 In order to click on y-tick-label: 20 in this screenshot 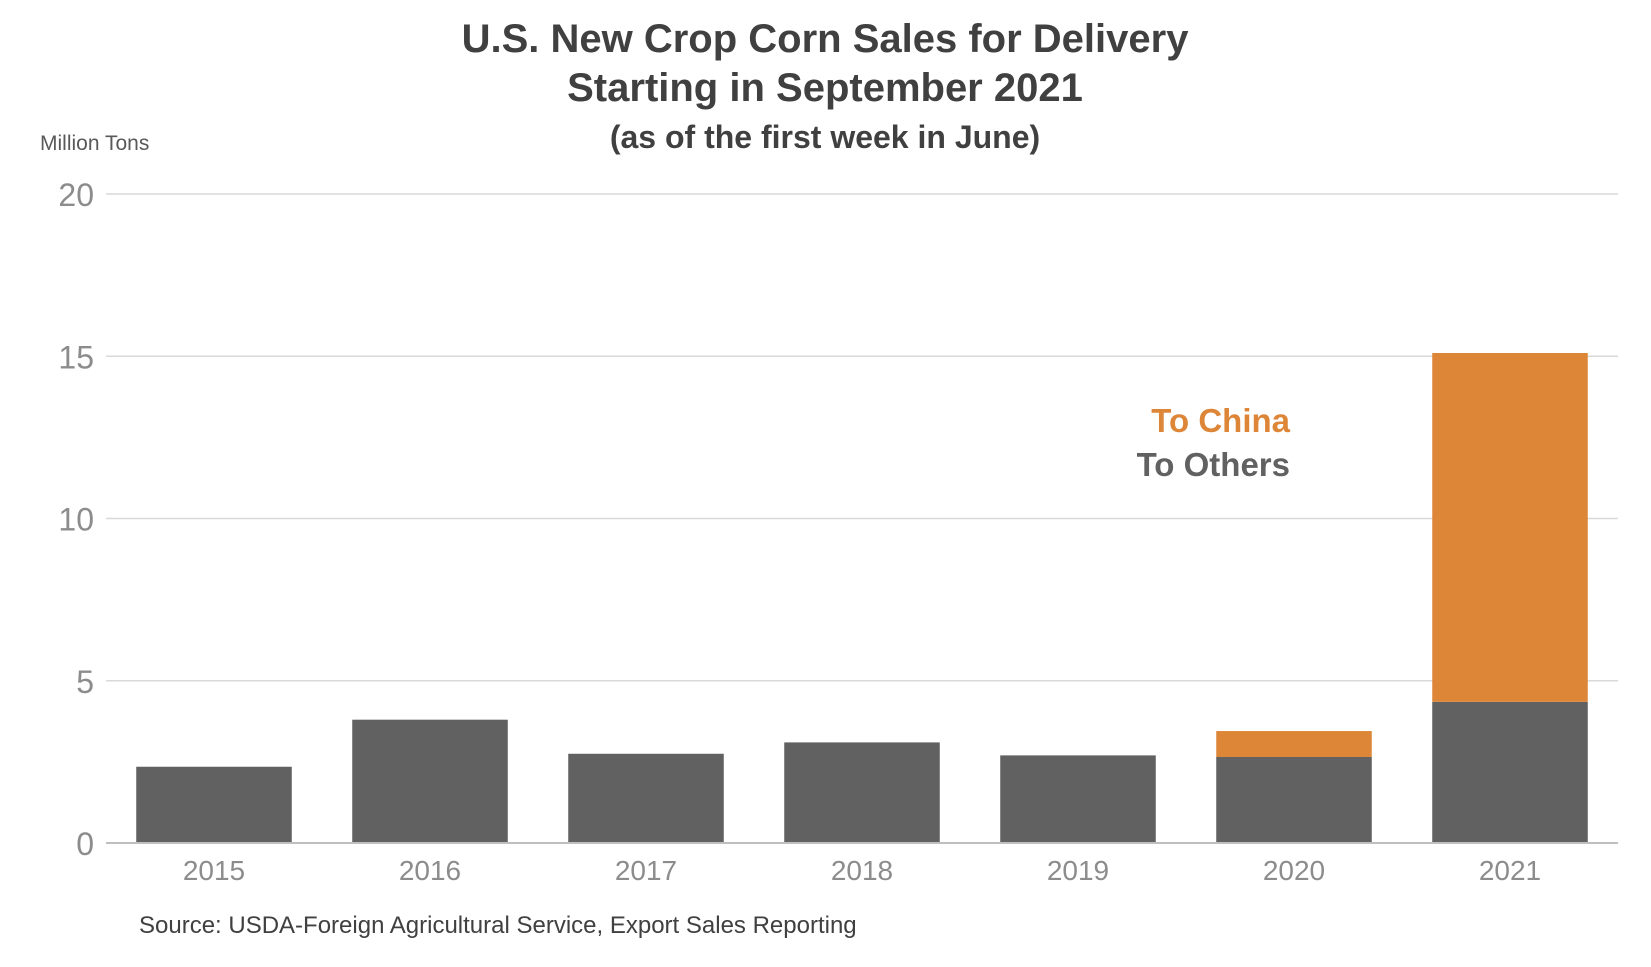, I will do `click(76, 195)`.